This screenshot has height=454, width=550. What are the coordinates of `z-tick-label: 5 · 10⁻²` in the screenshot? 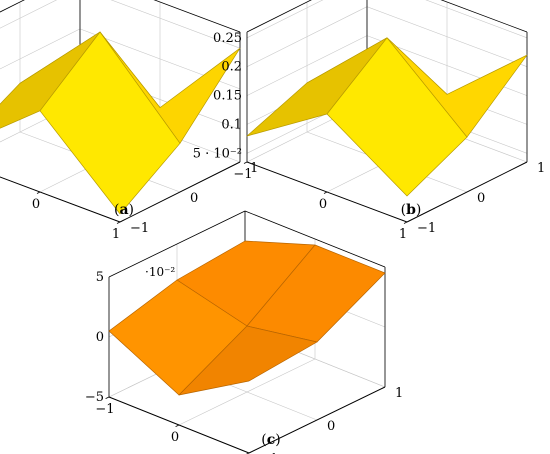 It's located at (217, 153).